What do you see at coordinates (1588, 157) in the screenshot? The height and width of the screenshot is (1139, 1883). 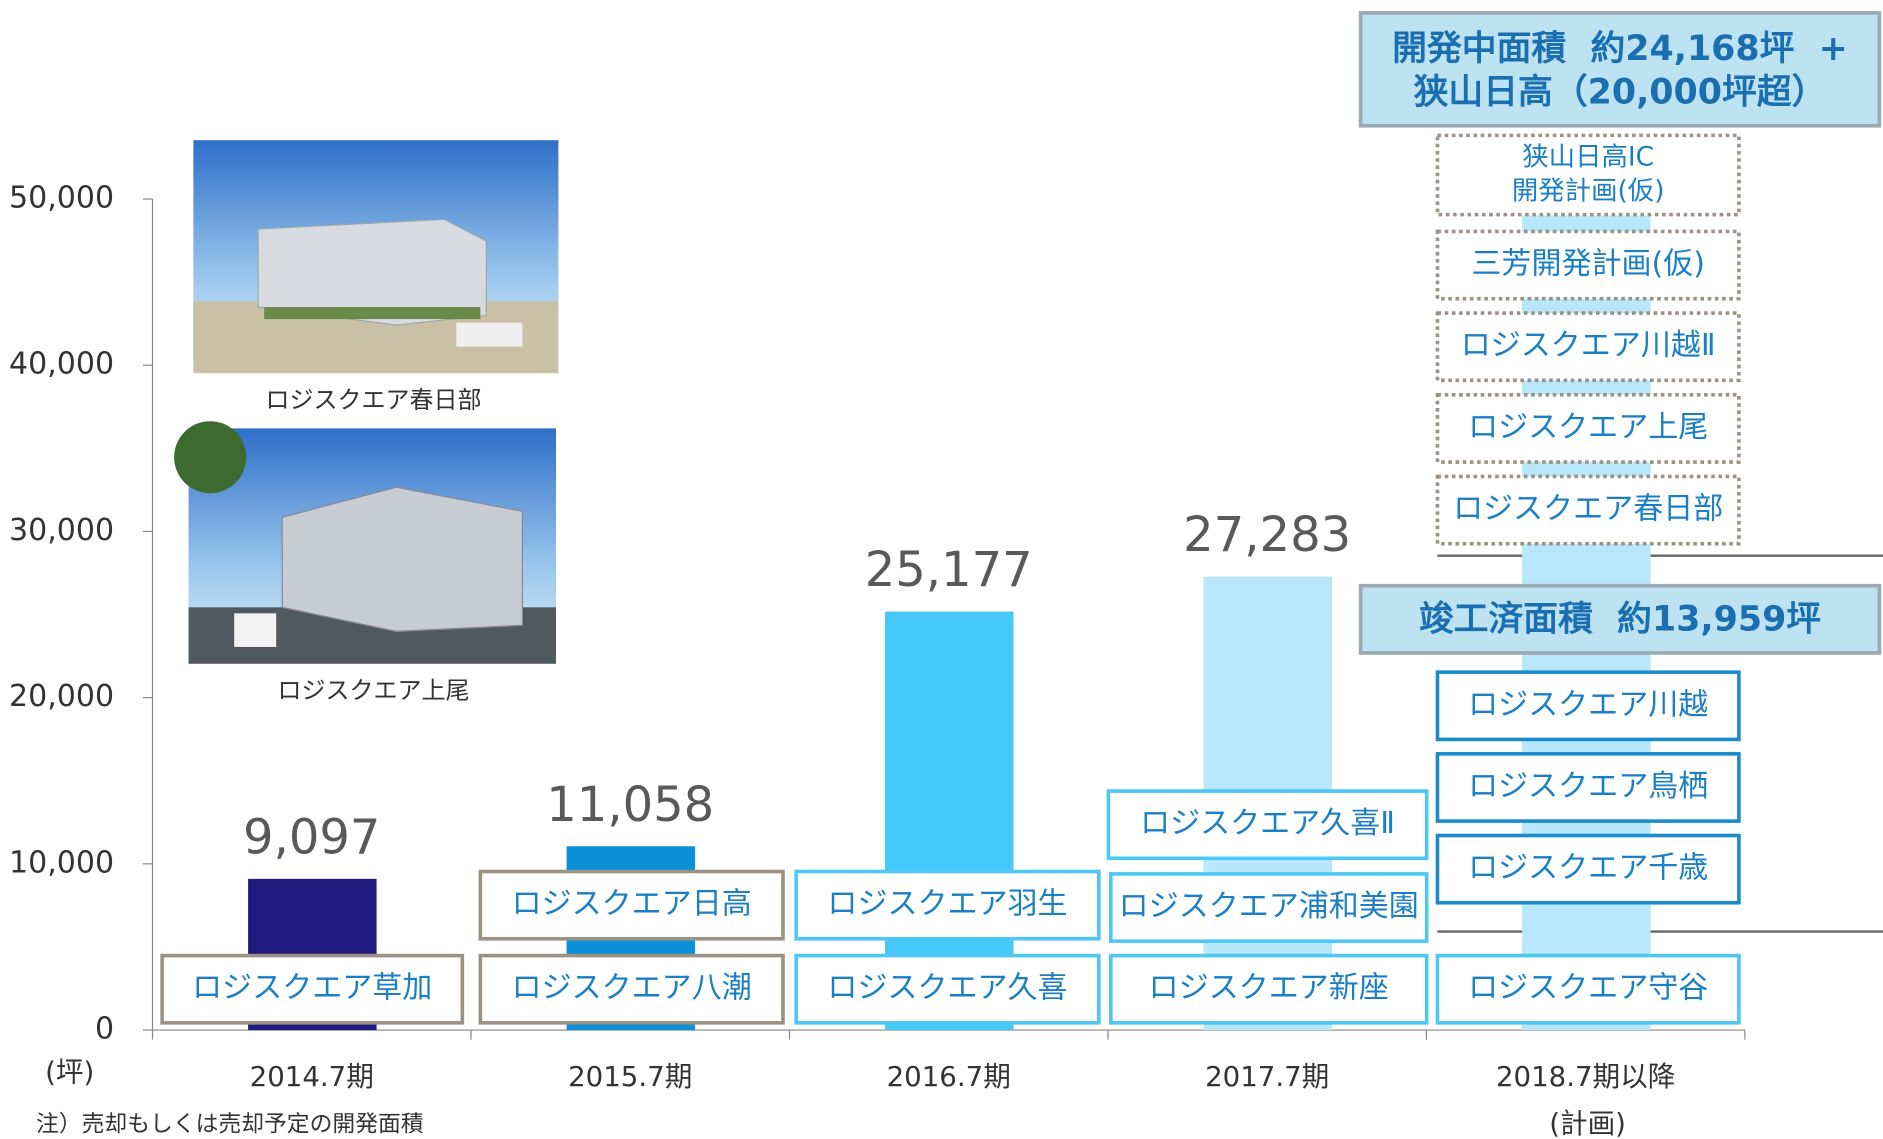 I see `box-label: 狭山日高IC` at bounding box center [1588, 157].